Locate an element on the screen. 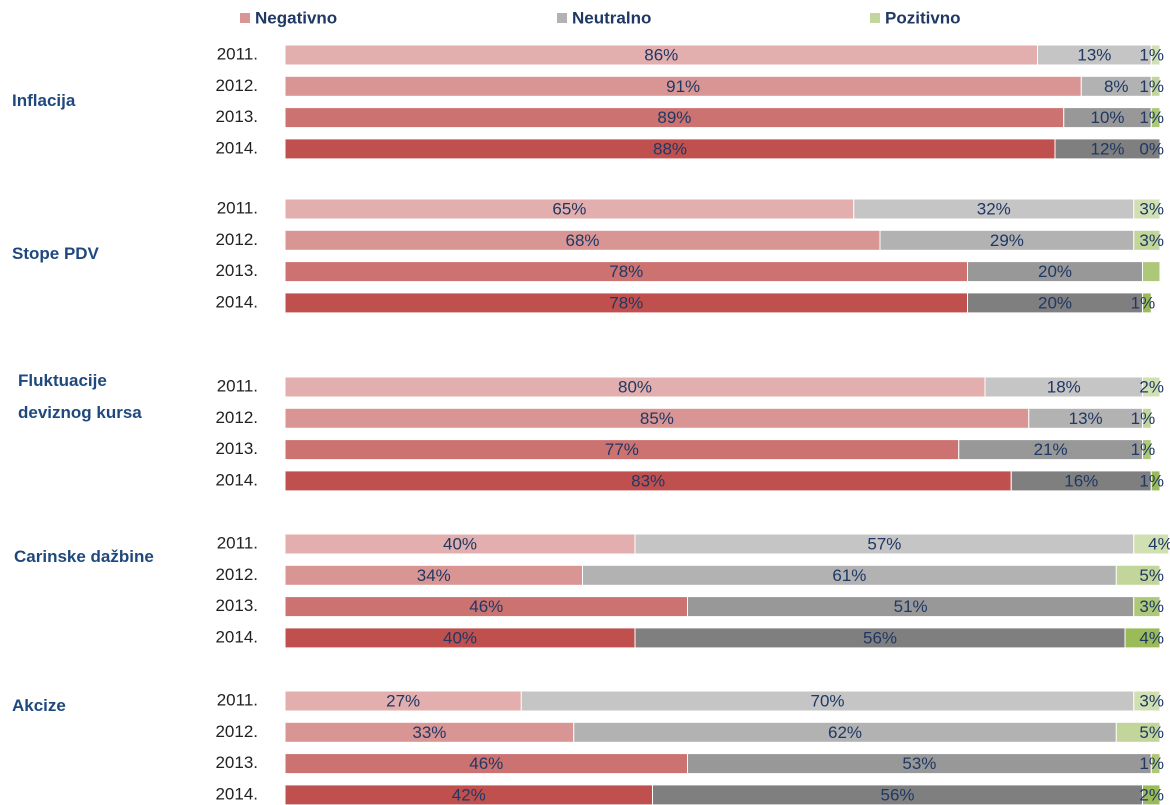 This screenshot has height=805, width=1170. group-label: Carinske dažbine is located at coordinates (84, 556).